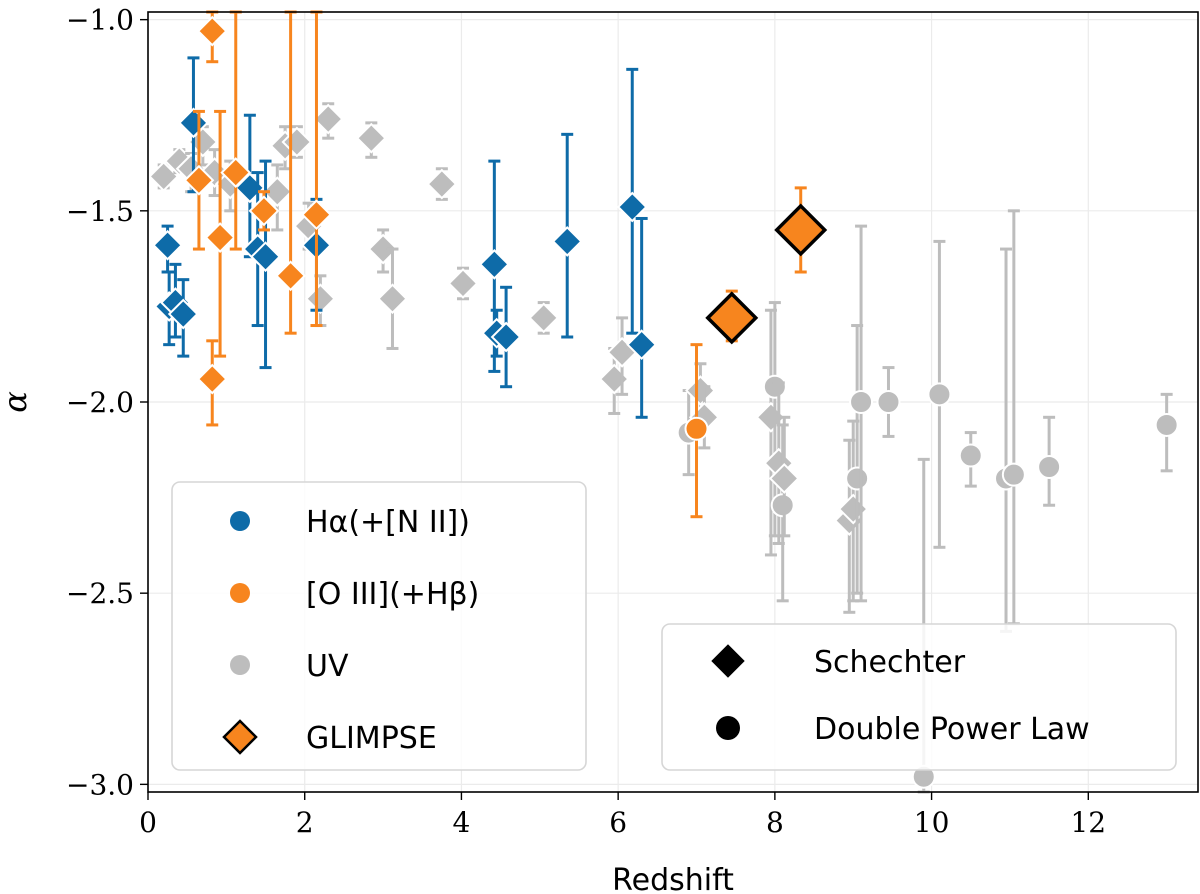 This screenshot has height=894, width=1200. Describe the element at coordinates (305, 822) in the screenshot. I see `x-tick-label: 2` at that location.